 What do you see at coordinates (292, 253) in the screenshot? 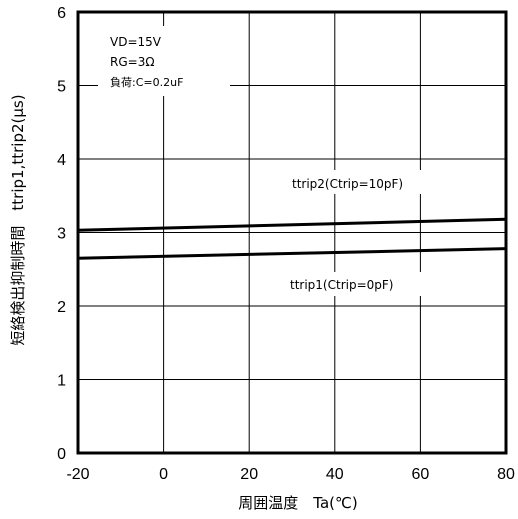
I see `series-line-ttrip1` at bounding box center [292, 253].